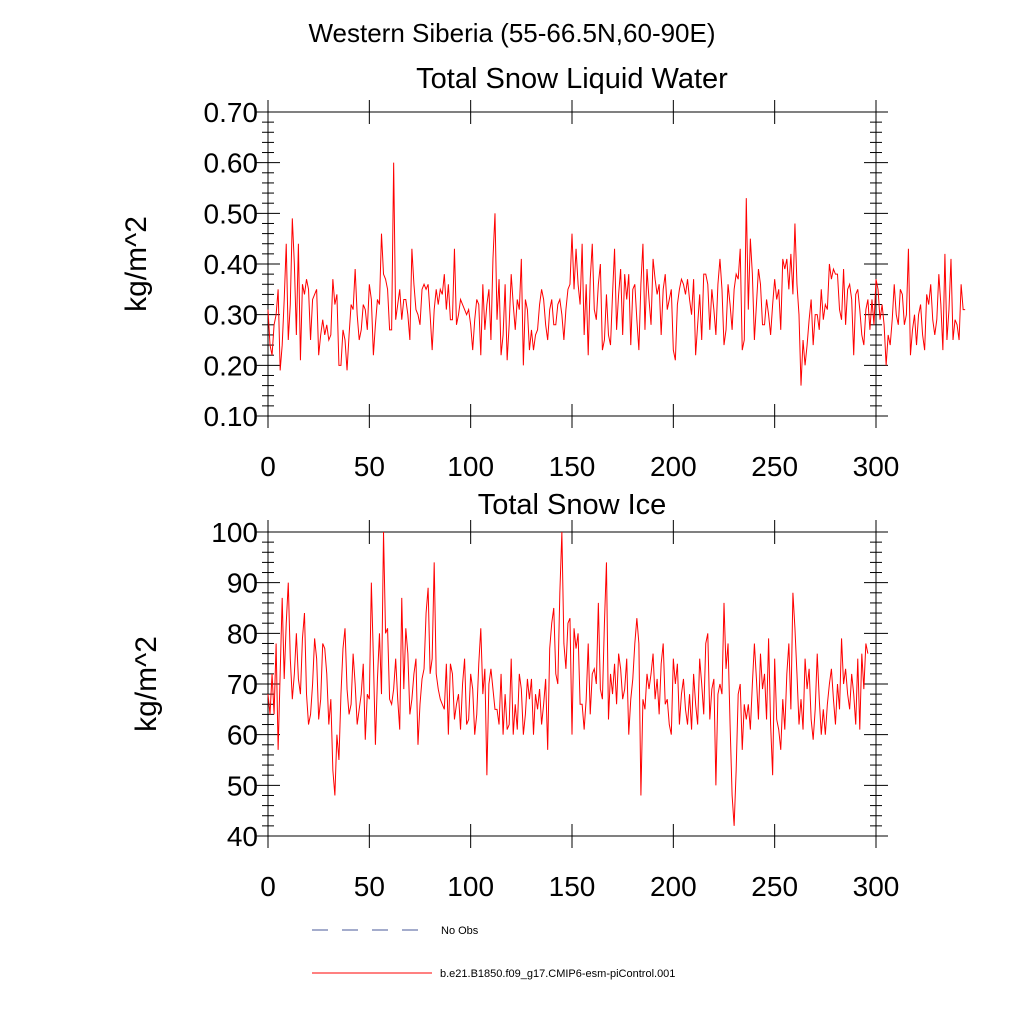  I want to click on y-tick-label: 0.60, so click(231, 163).